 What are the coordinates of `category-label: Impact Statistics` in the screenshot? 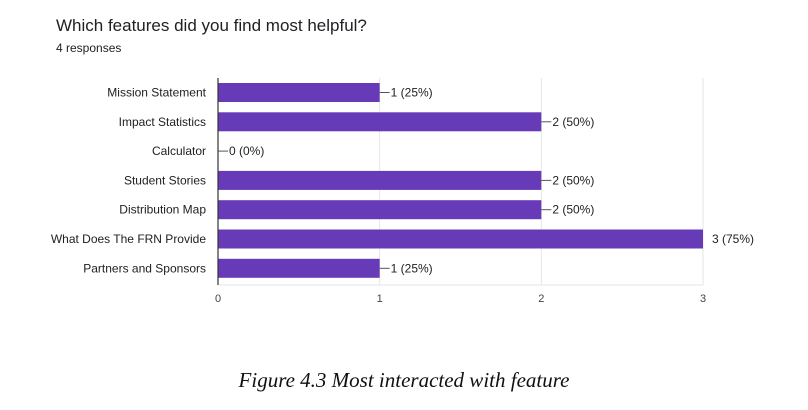 It's located at (162, 122).